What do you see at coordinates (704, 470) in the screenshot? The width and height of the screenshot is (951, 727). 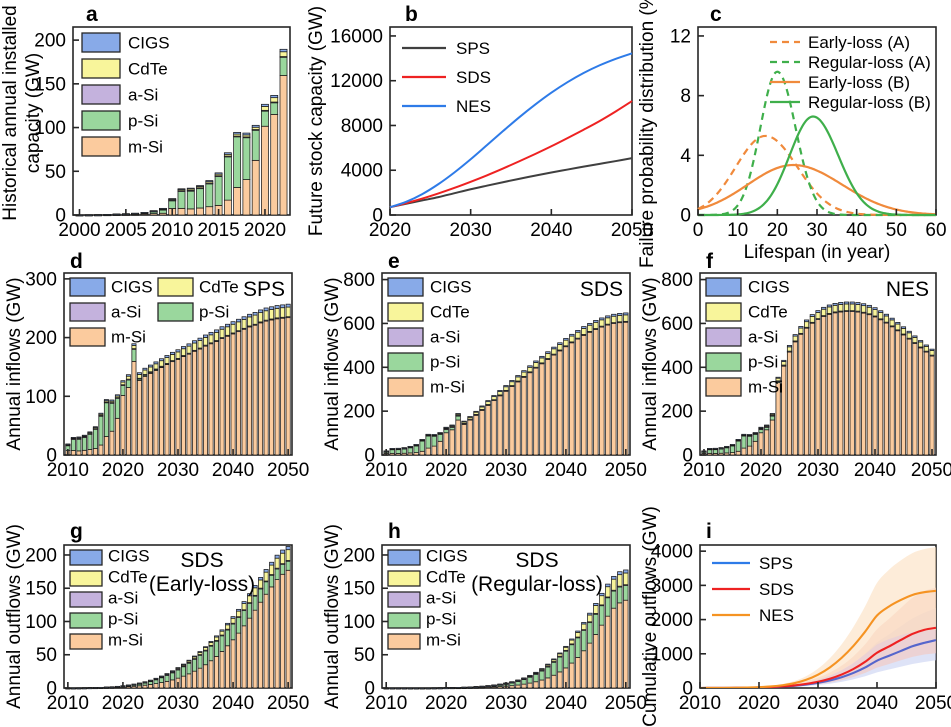 I see `x-tick-label: 2010` at bounding box center [704, 470].